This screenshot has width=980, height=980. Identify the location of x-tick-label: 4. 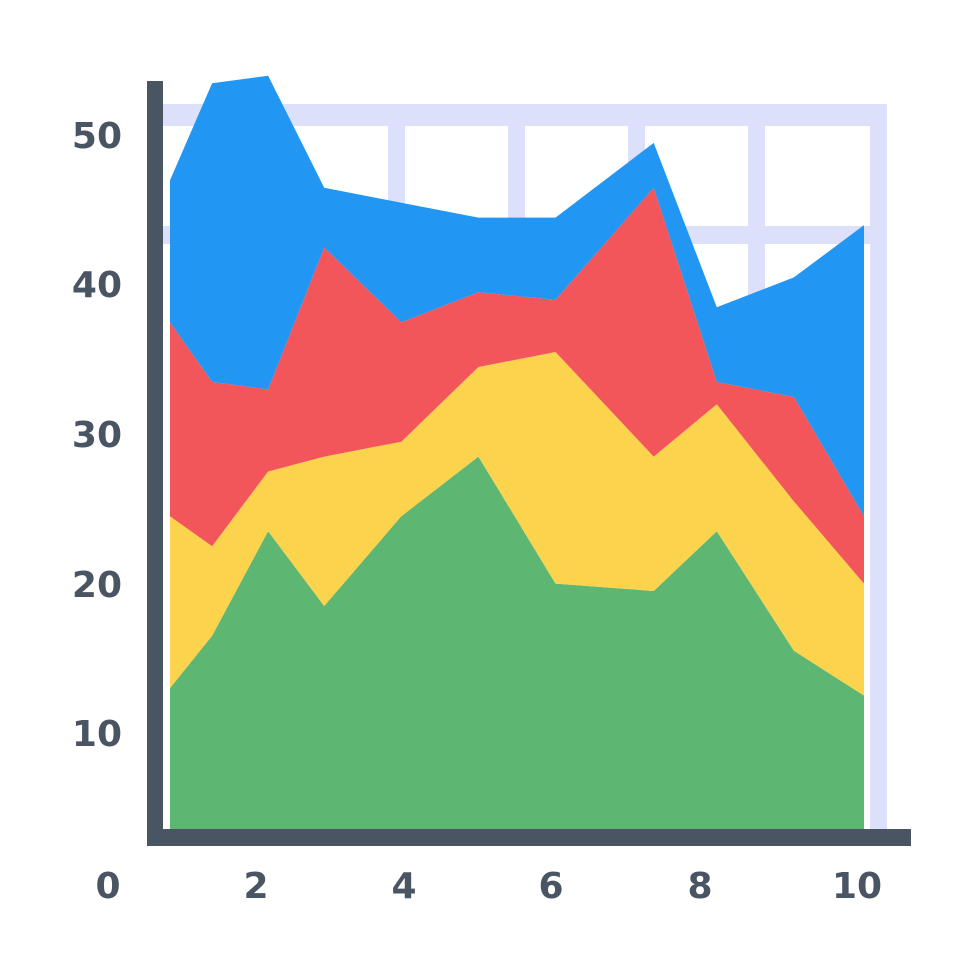
(403, 886).